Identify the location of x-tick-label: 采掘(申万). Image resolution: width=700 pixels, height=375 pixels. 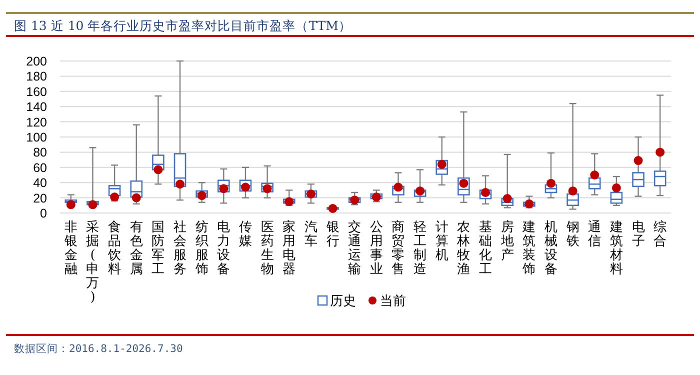
(93, 262).